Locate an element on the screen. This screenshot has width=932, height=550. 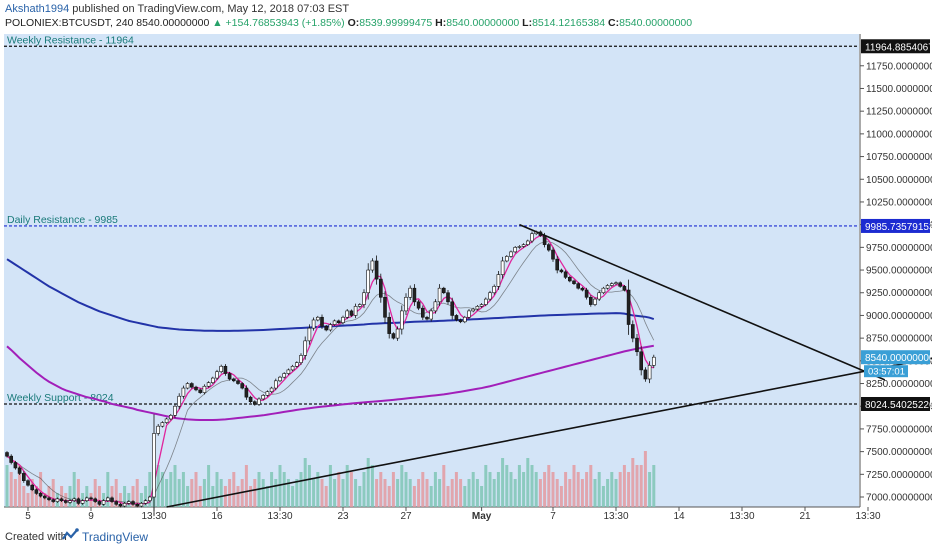
level-price-tag-text: 8024.54025226 is located at coordinates (898, 405).